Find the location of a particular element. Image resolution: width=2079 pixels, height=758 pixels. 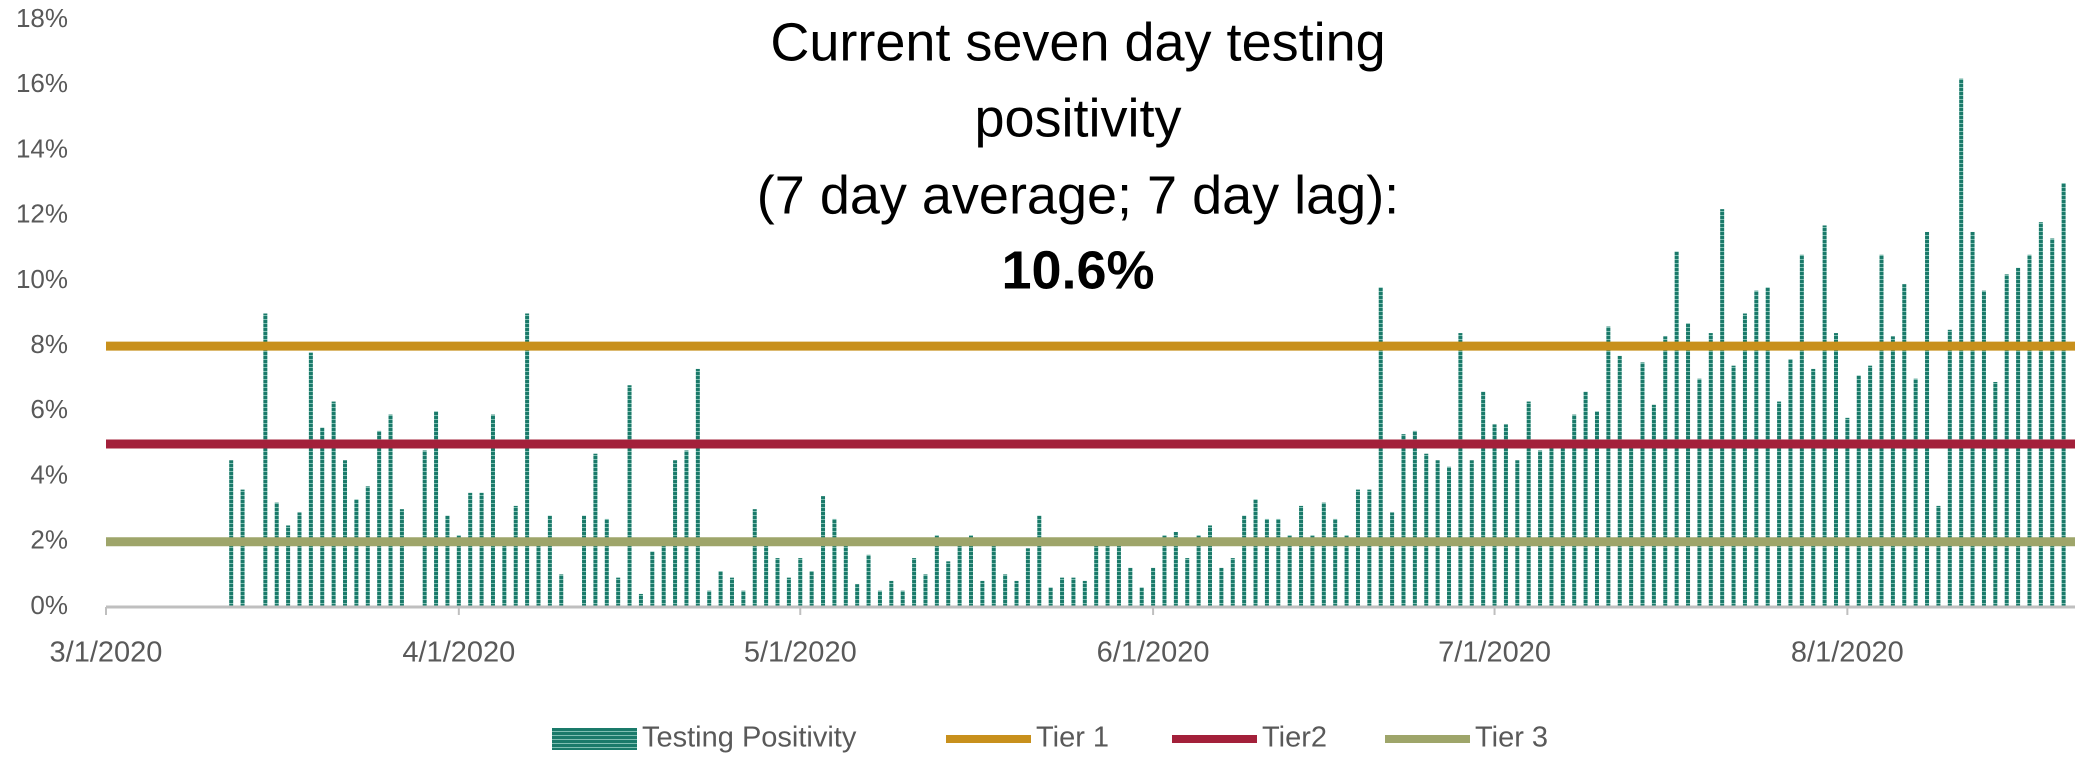

y-tick-label: 18% is located at coordinates (42, 18).